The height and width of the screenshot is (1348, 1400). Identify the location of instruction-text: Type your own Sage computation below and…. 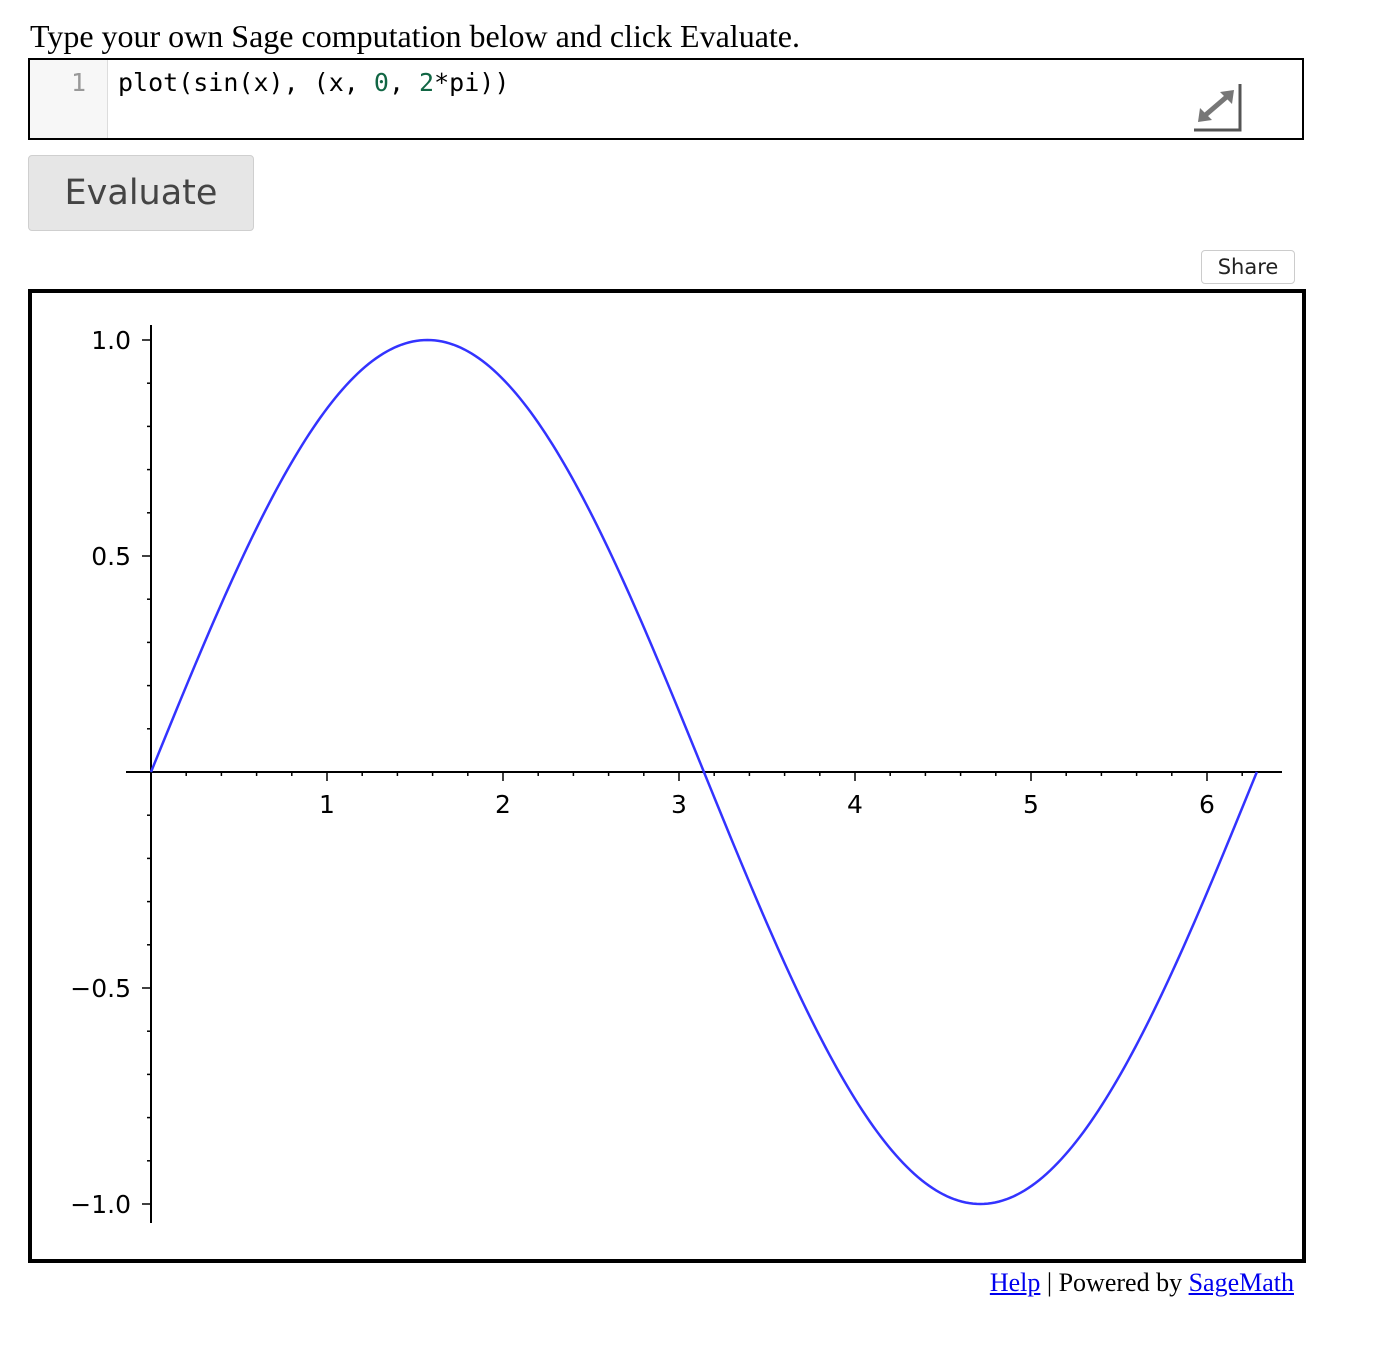
(415, 36).